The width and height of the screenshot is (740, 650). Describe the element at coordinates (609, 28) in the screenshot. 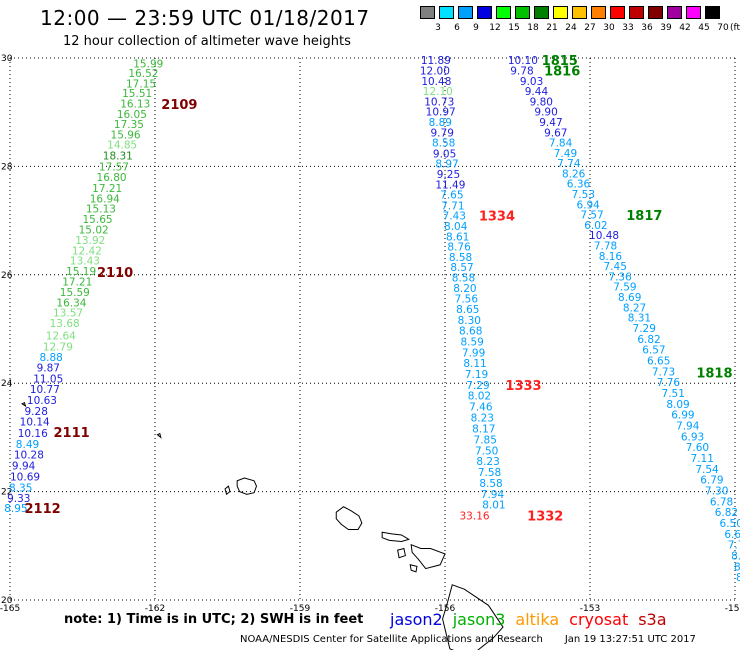

I see `legend-label-30: 30` at that location.